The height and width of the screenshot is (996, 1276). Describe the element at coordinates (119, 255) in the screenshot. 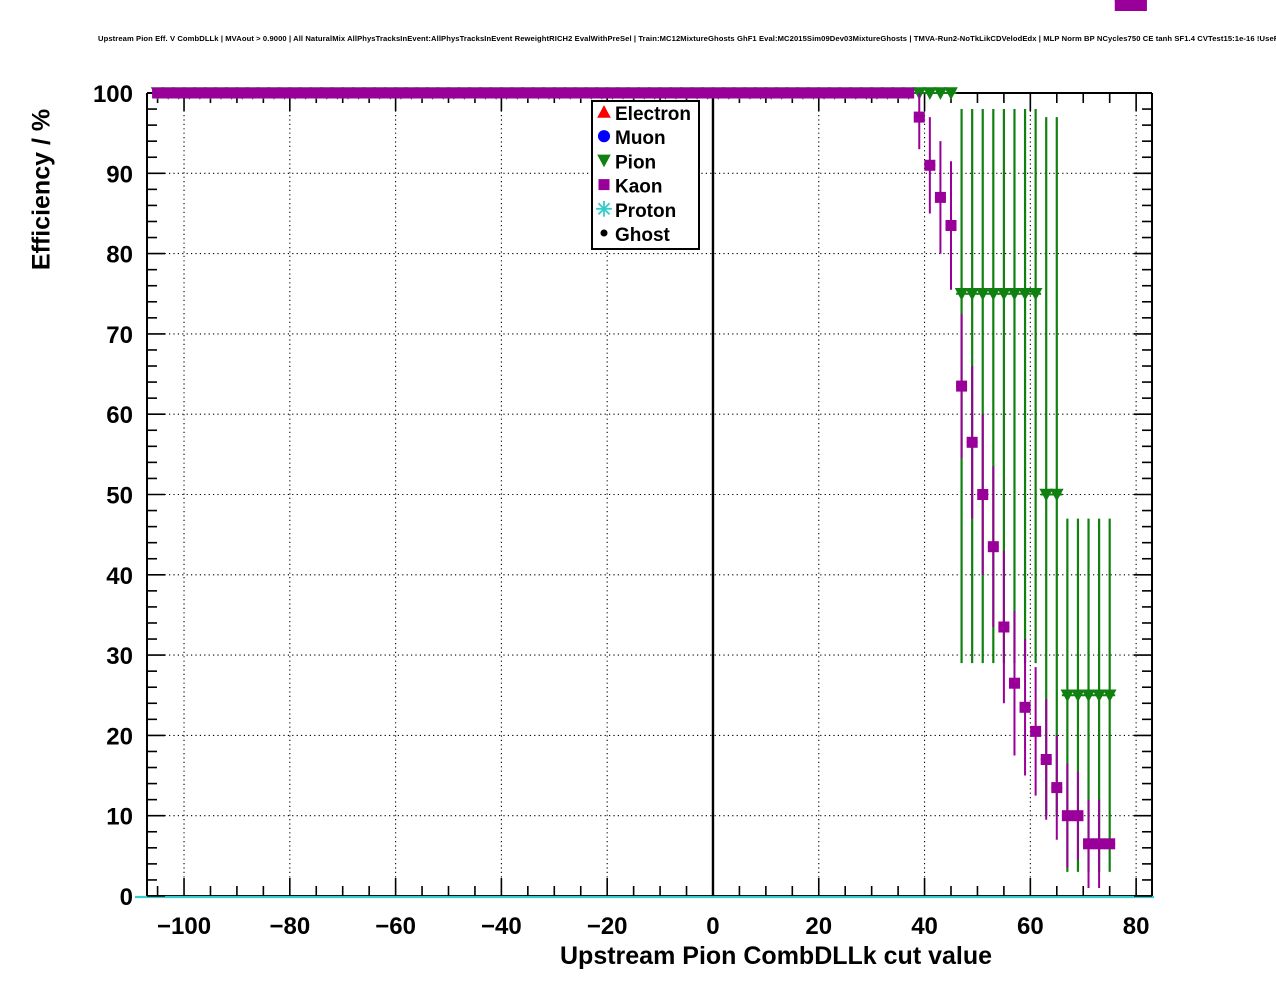

I see `y-tick-label: 80` at that location.